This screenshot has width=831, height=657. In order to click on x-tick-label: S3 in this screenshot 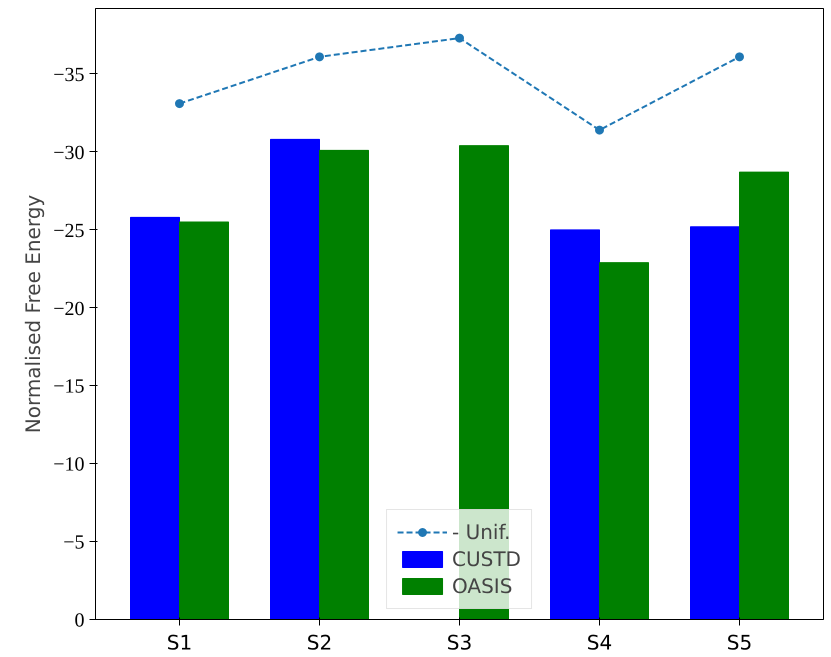, I will do `click(459, 642)`.